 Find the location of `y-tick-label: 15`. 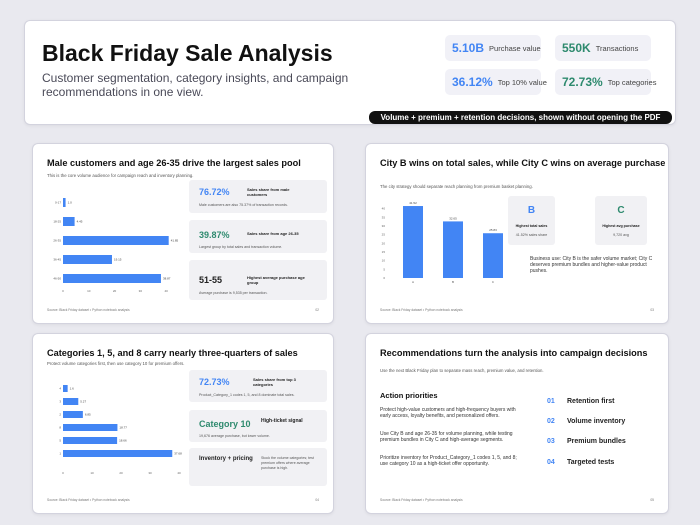

y-tick-label: 15 is located at coordinates (384, 252).